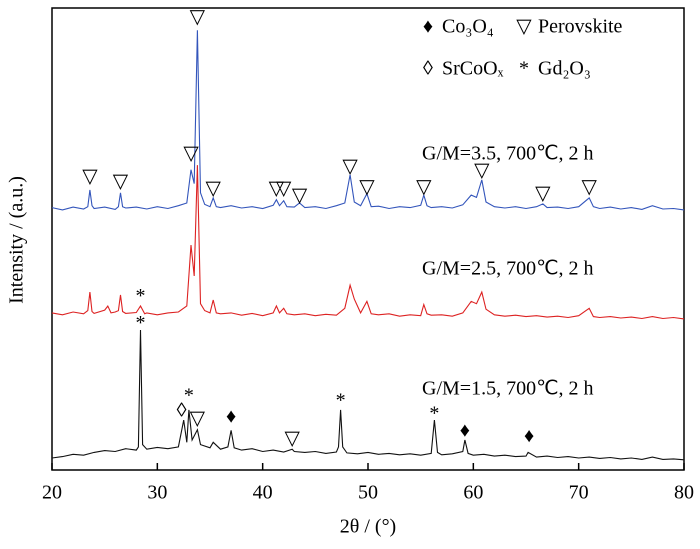  What do you see at coordinates (579, 493) in the screenshot?
I see `x-tick-label: 70` at bounding box center [579, 493].